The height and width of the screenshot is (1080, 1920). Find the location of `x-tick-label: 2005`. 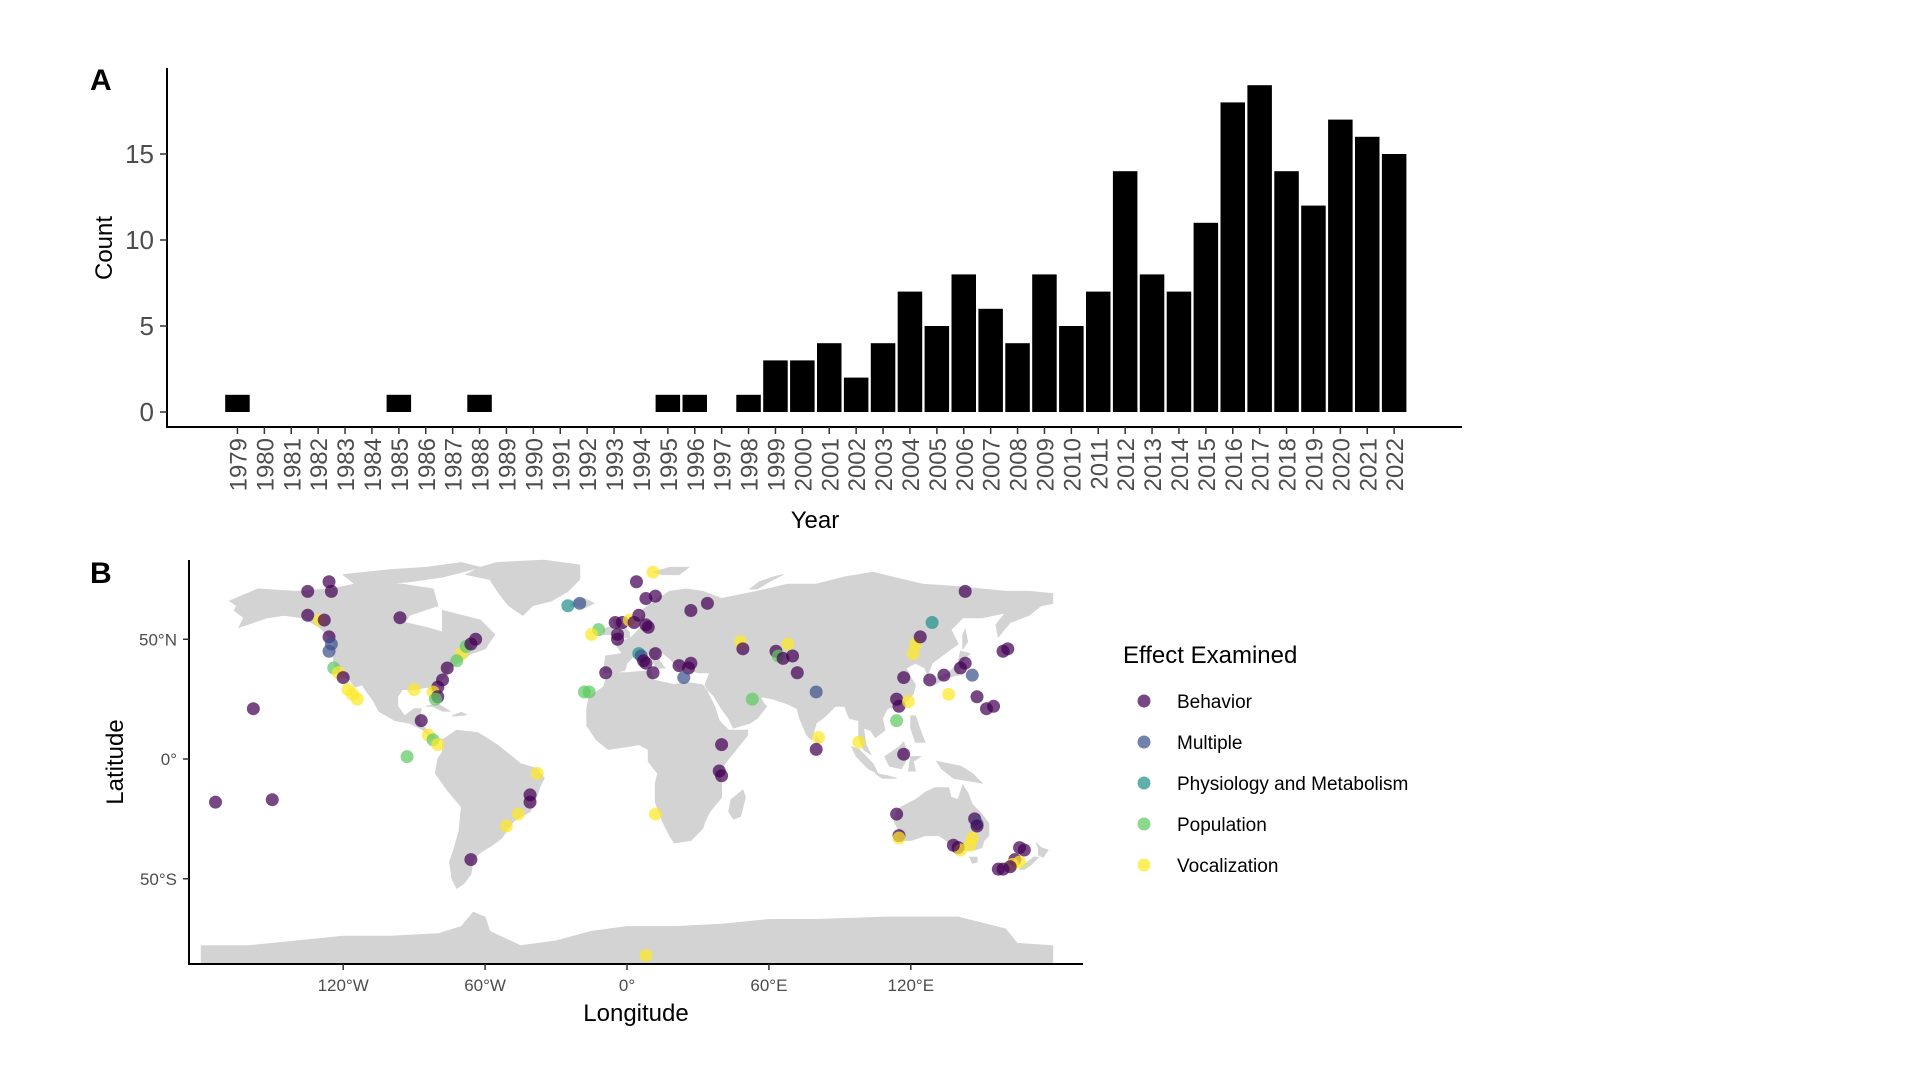

x-tick-label: 2005 is located at coordinates (938, 464).